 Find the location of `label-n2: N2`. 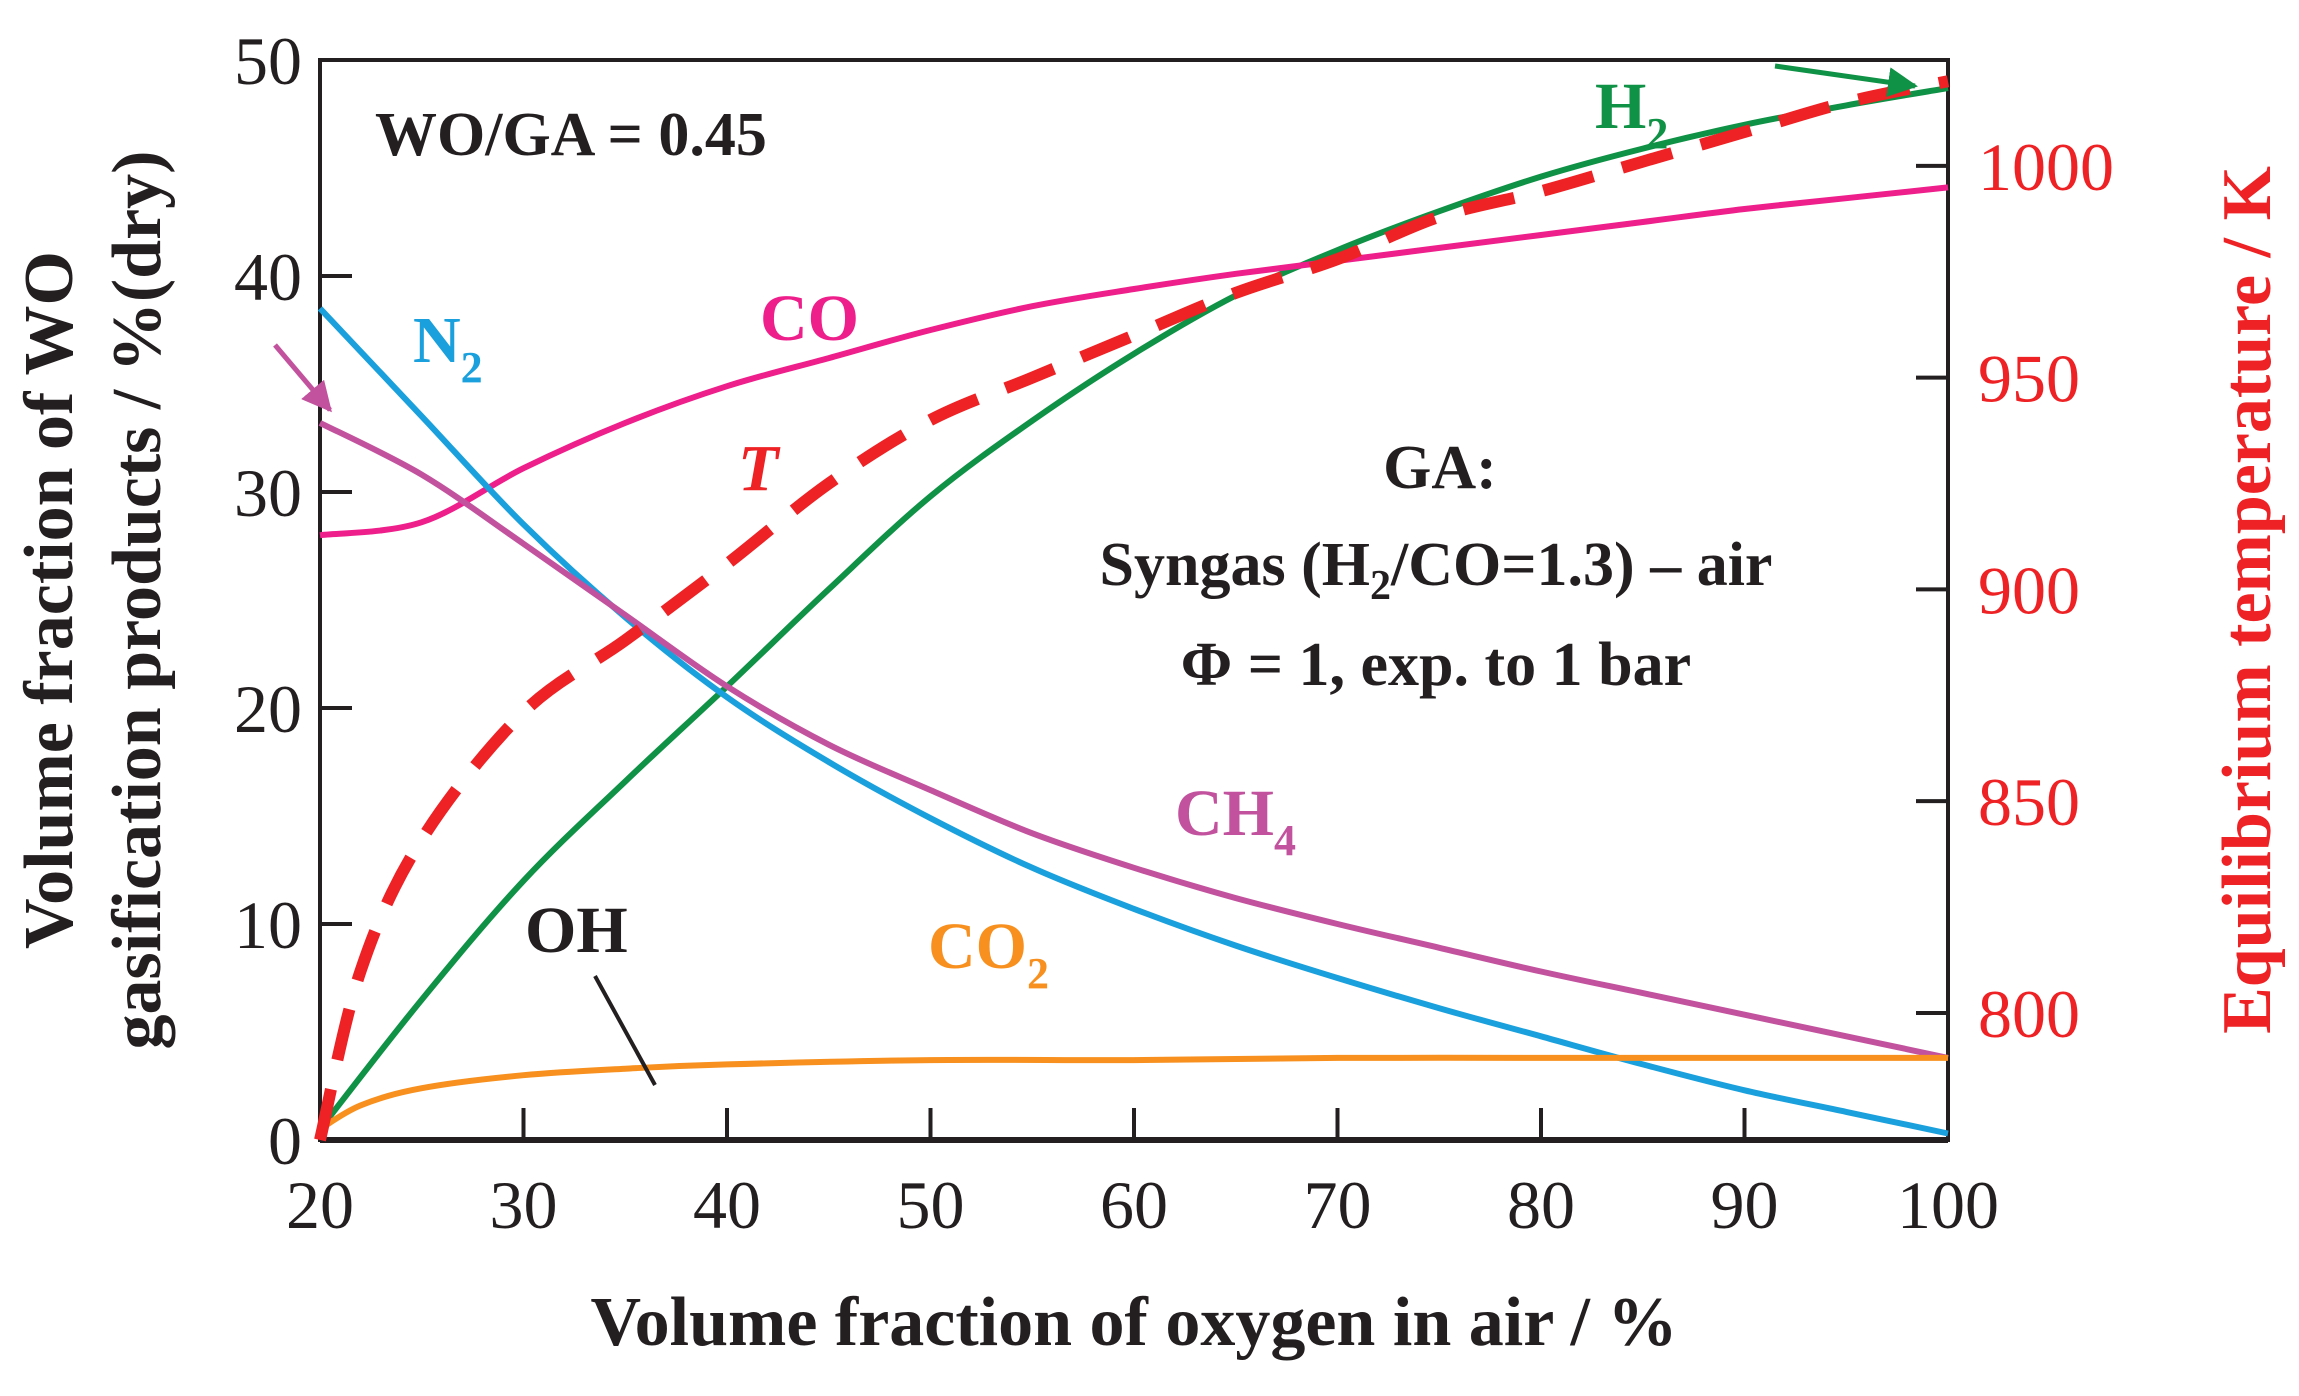

label-n2: N2 is located at coordinates (448, 348).